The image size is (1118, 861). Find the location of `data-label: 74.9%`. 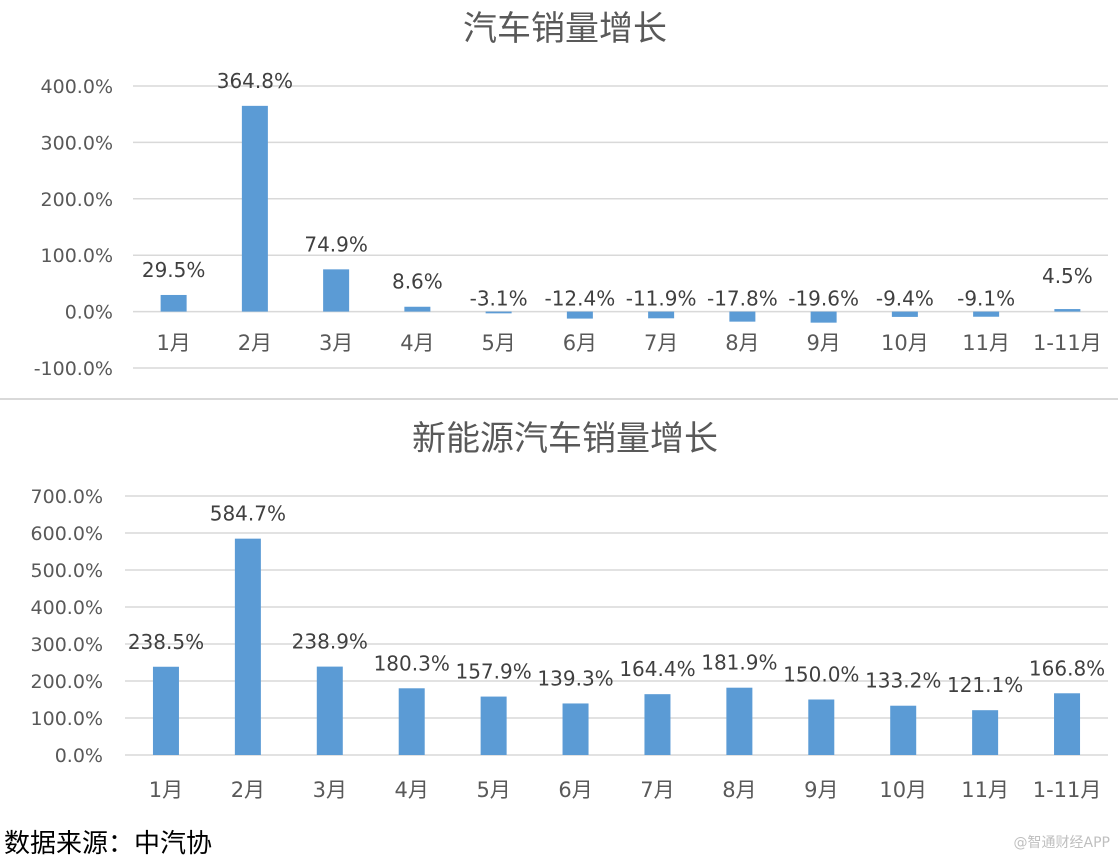

data-label: 74.9% is located at coordinates (336, 244).